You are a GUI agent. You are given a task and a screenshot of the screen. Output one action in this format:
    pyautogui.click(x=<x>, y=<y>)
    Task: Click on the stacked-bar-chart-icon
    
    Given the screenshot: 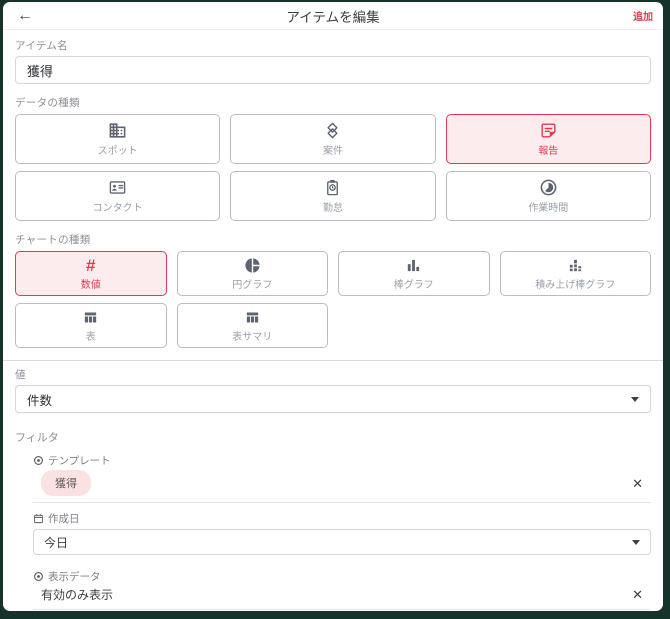 What is the action you would take?
    pyautogui.click(x=575, y=265)
    